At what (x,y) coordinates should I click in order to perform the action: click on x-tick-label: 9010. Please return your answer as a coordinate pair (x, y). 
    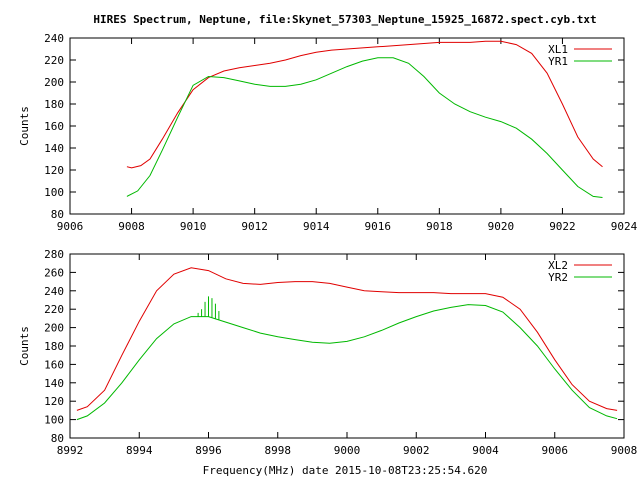
    Looking at the image, I should click on (193, 226).